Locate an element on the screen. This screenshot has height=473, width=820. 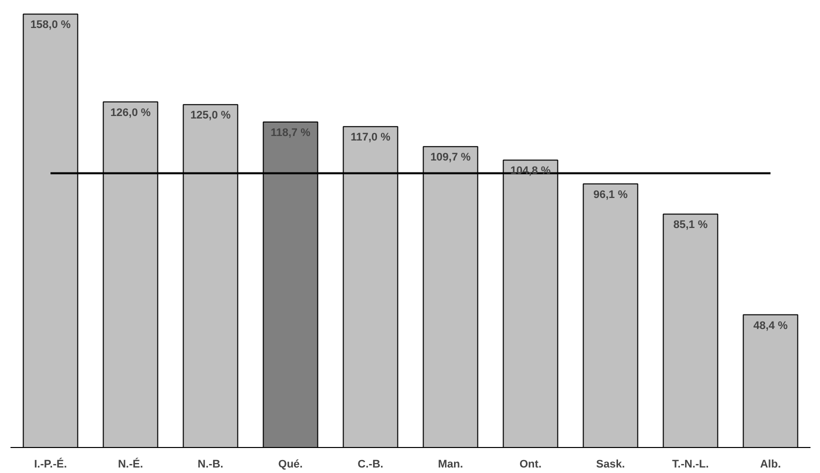
data-label: 118,7 % is located at coordinates (290, 132).